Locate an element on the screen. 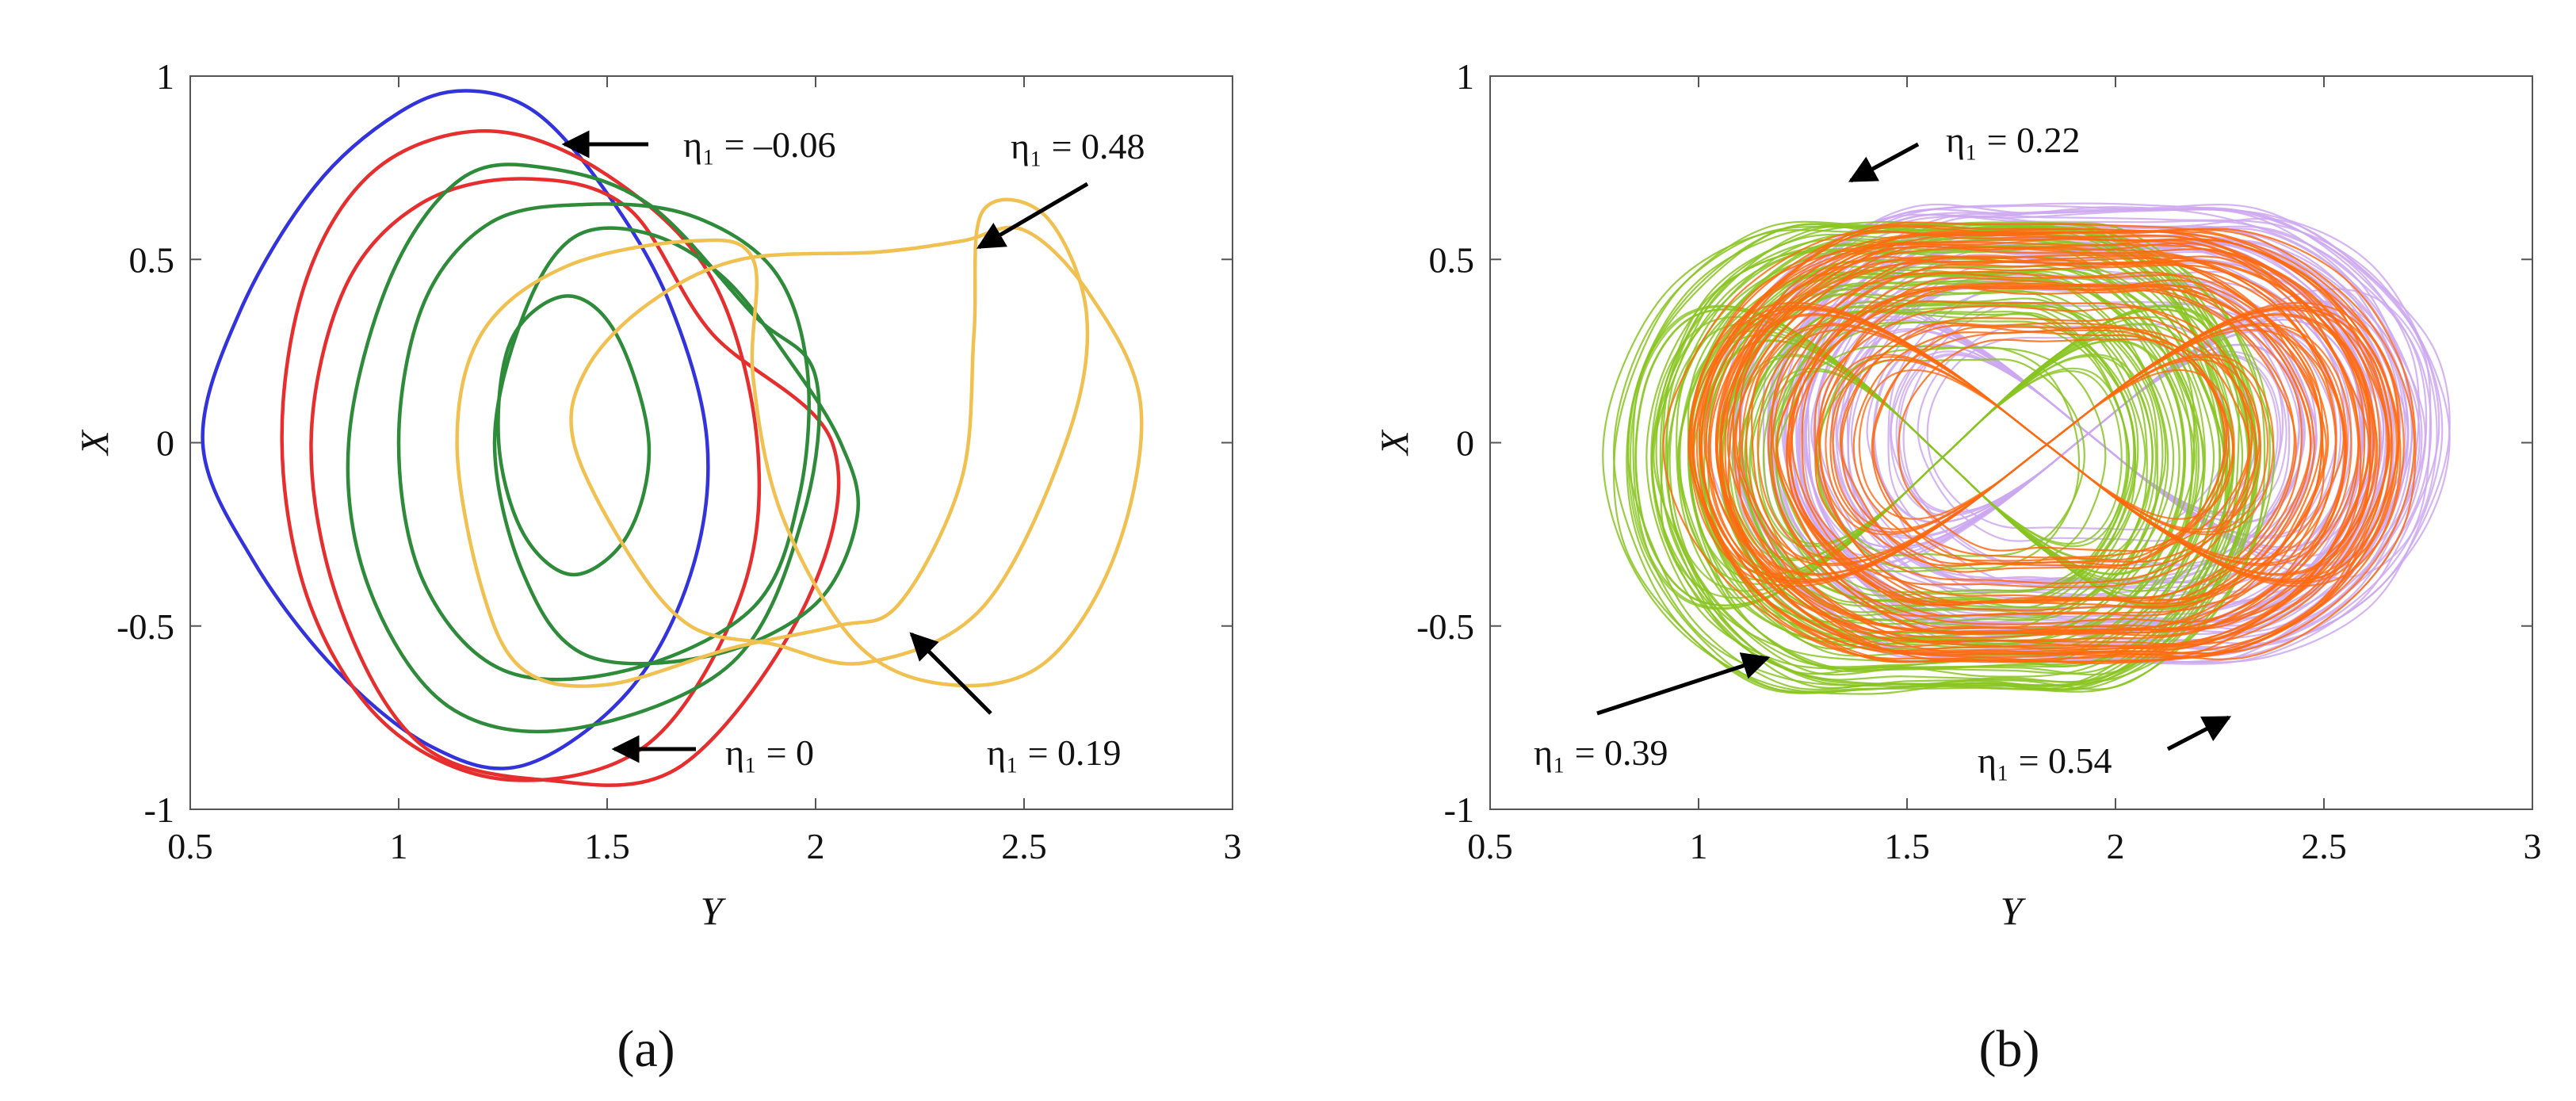  annotation-label: η₁ = 0.48 is located at coordinates (1078, 146).